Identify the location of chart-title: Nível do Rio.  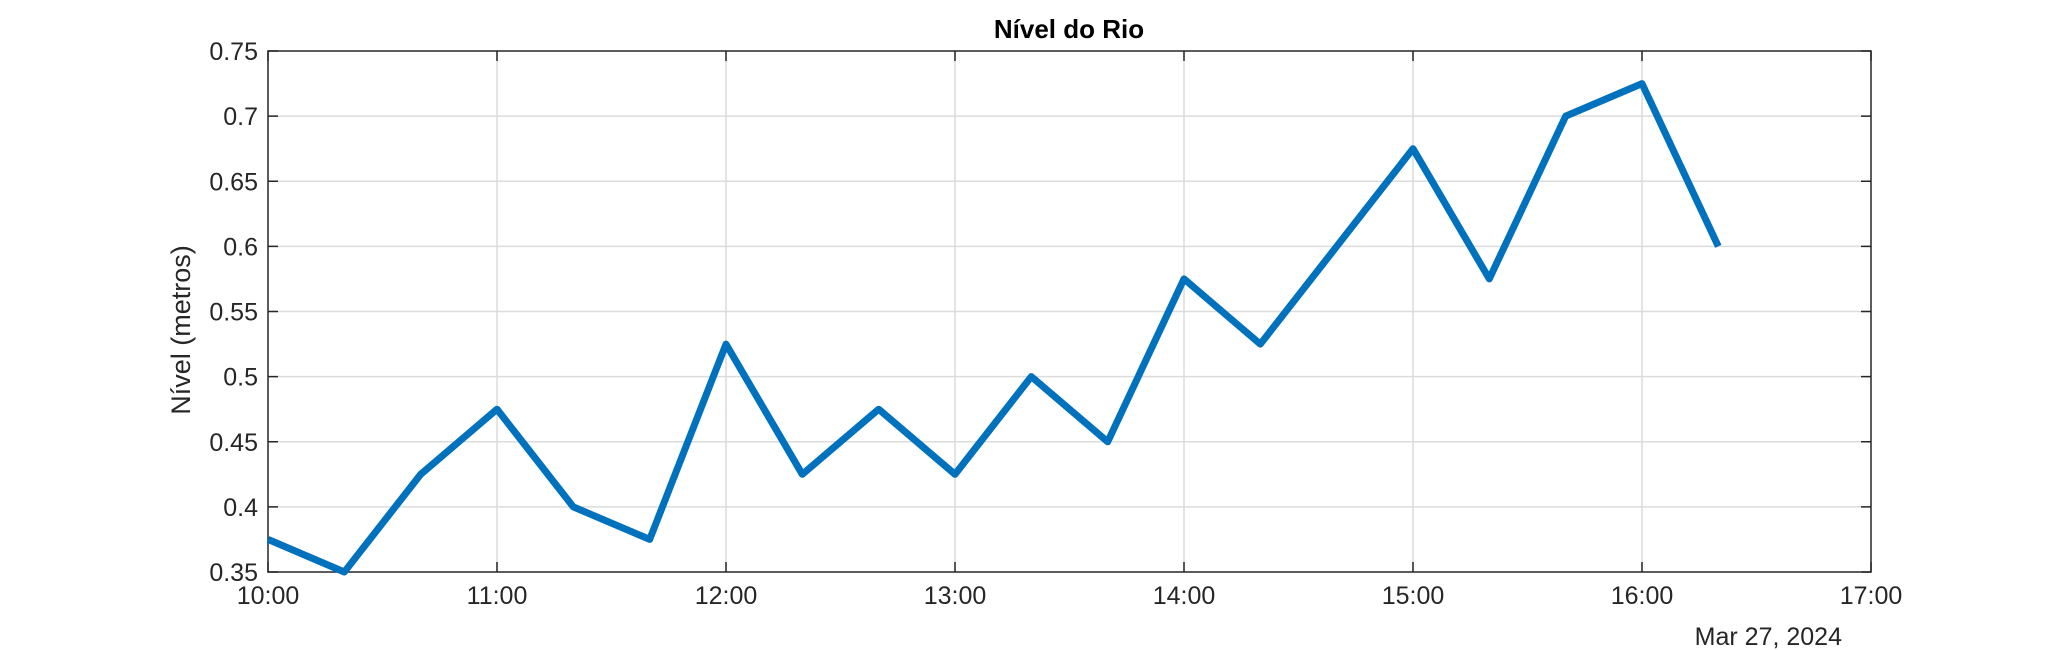
(1069, 29).